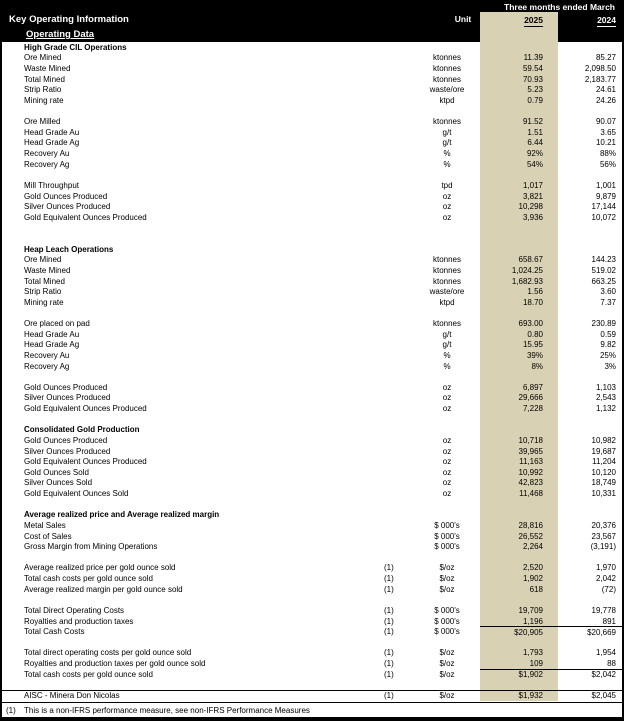  Describe the element at coordinates (519, 302) in the screenshot. I see `row-value-2025: 18.70` at that location.